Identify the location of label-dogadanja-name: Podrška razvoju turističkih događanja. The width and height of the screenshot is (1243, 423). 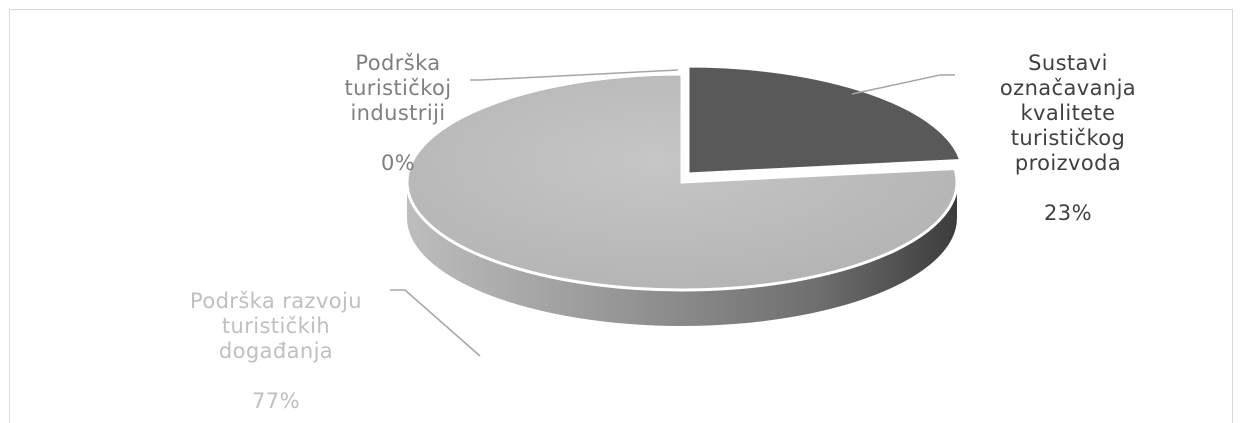
(276, 326).